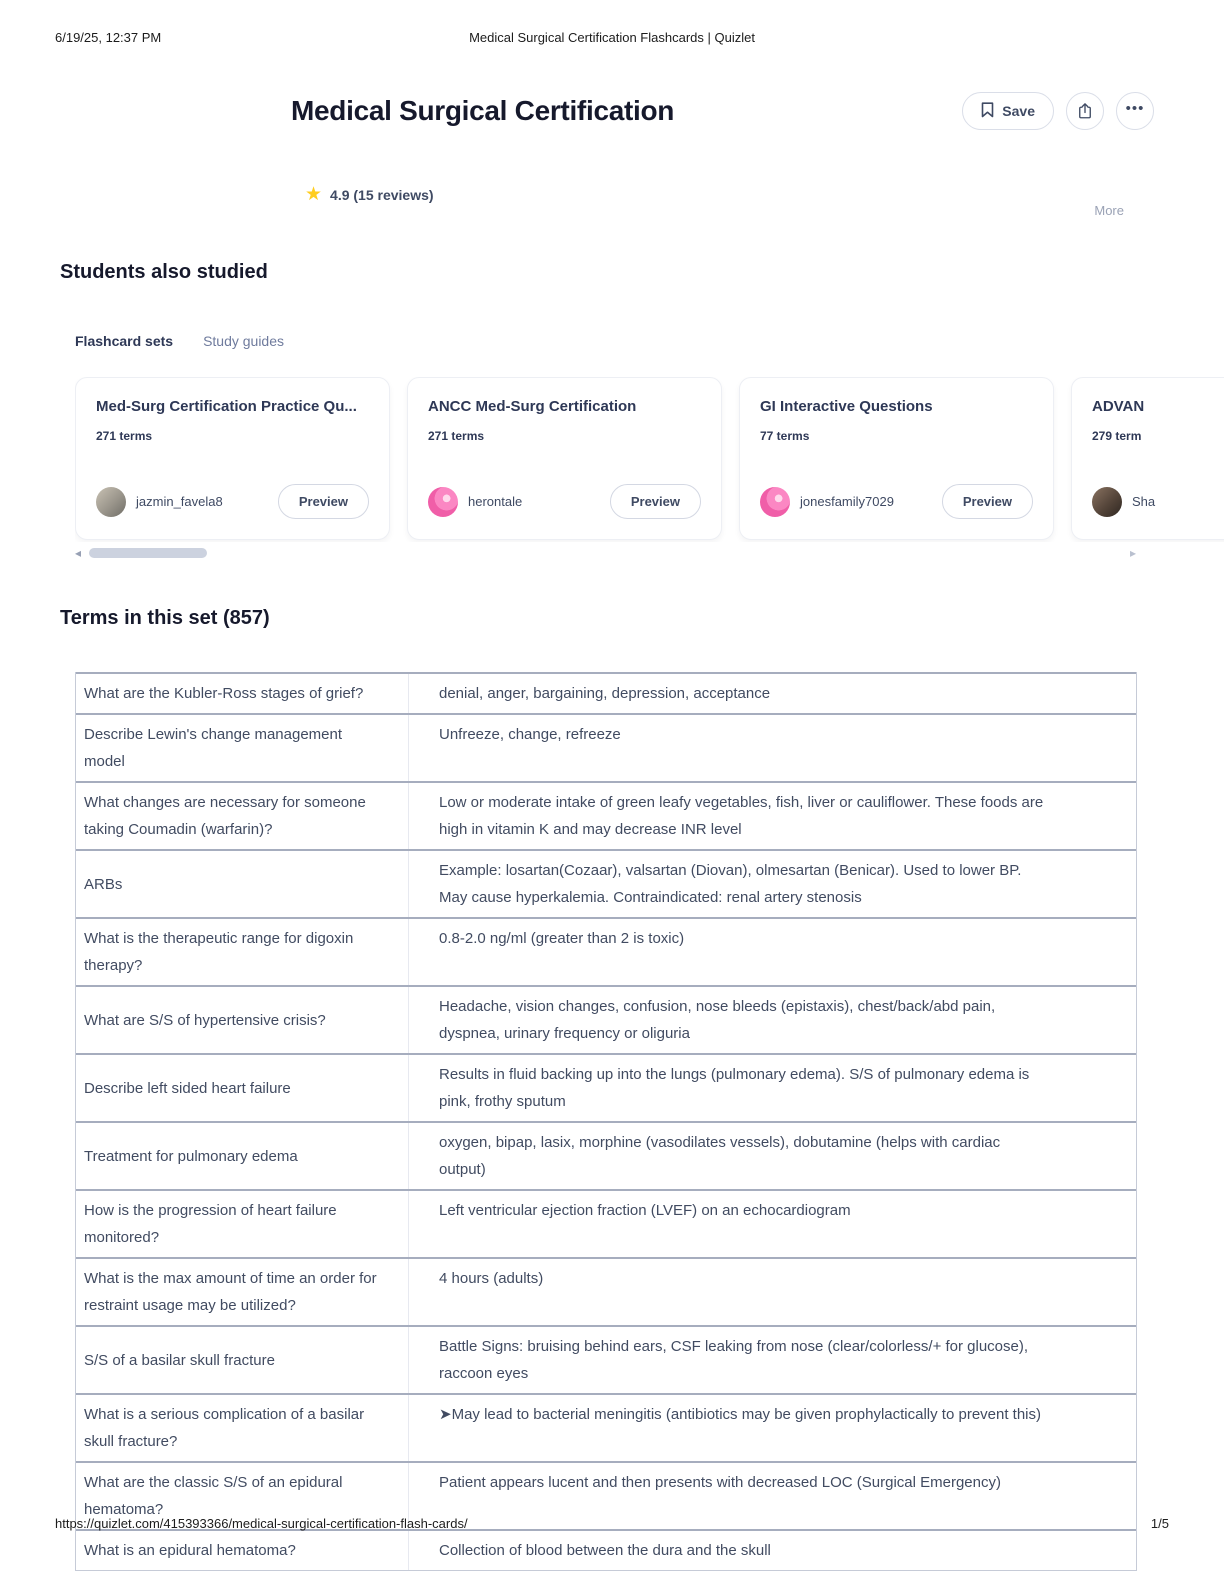 The height and width of the screenshot is (1584, 1224). Describe the element at coordinates (491, 1278) in the screenshot. I see `definition-text: 4 hours (adults)` at that location.